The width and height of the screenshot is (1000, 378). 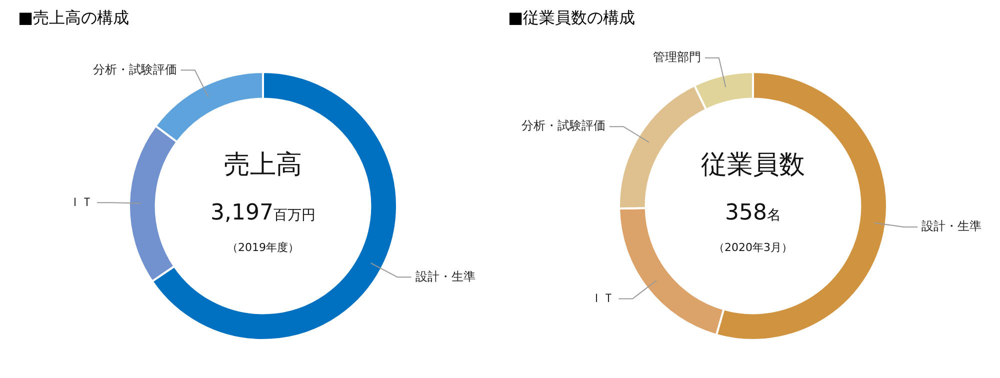 What do you see at coordinates (263, 247) in the screenshot?
I see `text: （2019年度）` at bounding box center [263, 247].